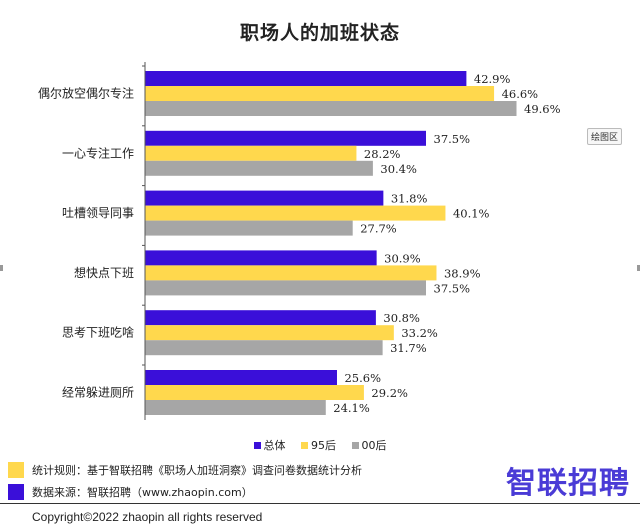  I want to click on legend-label: 00后, so click(374, 445).